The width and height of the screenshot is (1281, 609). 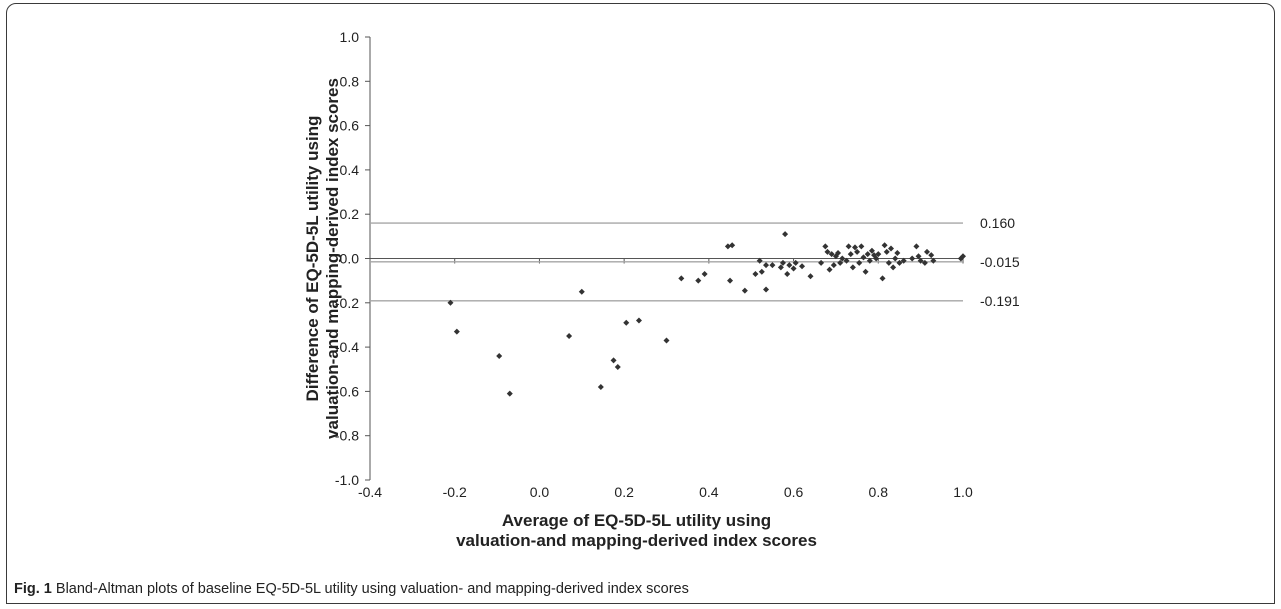 I want to click on y-tick-label: 0.2, so click(x=350, y=214).